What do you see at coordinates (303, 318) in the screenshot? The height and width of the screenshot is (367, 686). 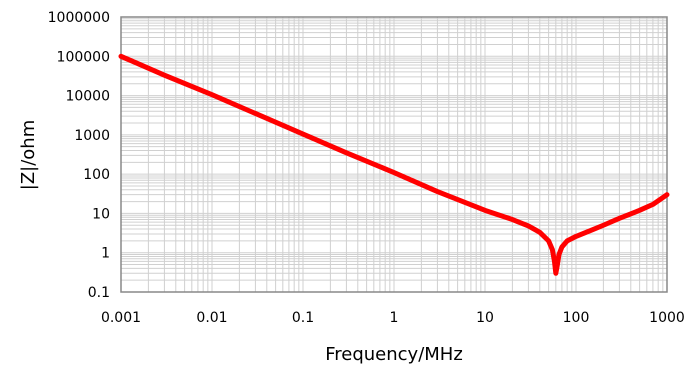 I see `x-tick-label: 0.1` at bounding box center [303, 318].